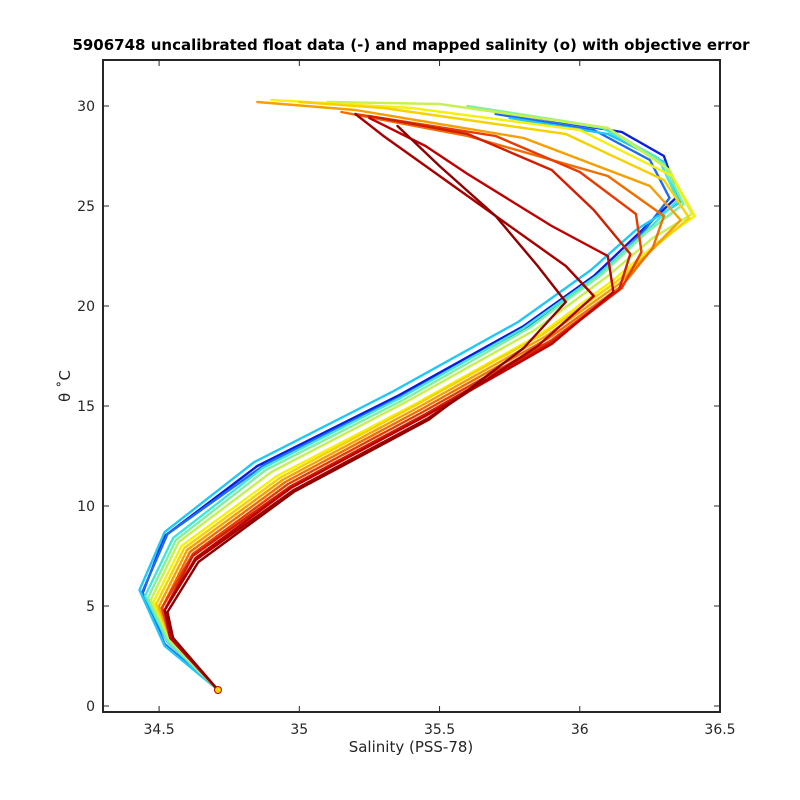 The width and height of the screenshot is (800, 800). Describe the element at coordinates (86, 107) in the screenshot. I see `y-tick-label: 30` at that location.